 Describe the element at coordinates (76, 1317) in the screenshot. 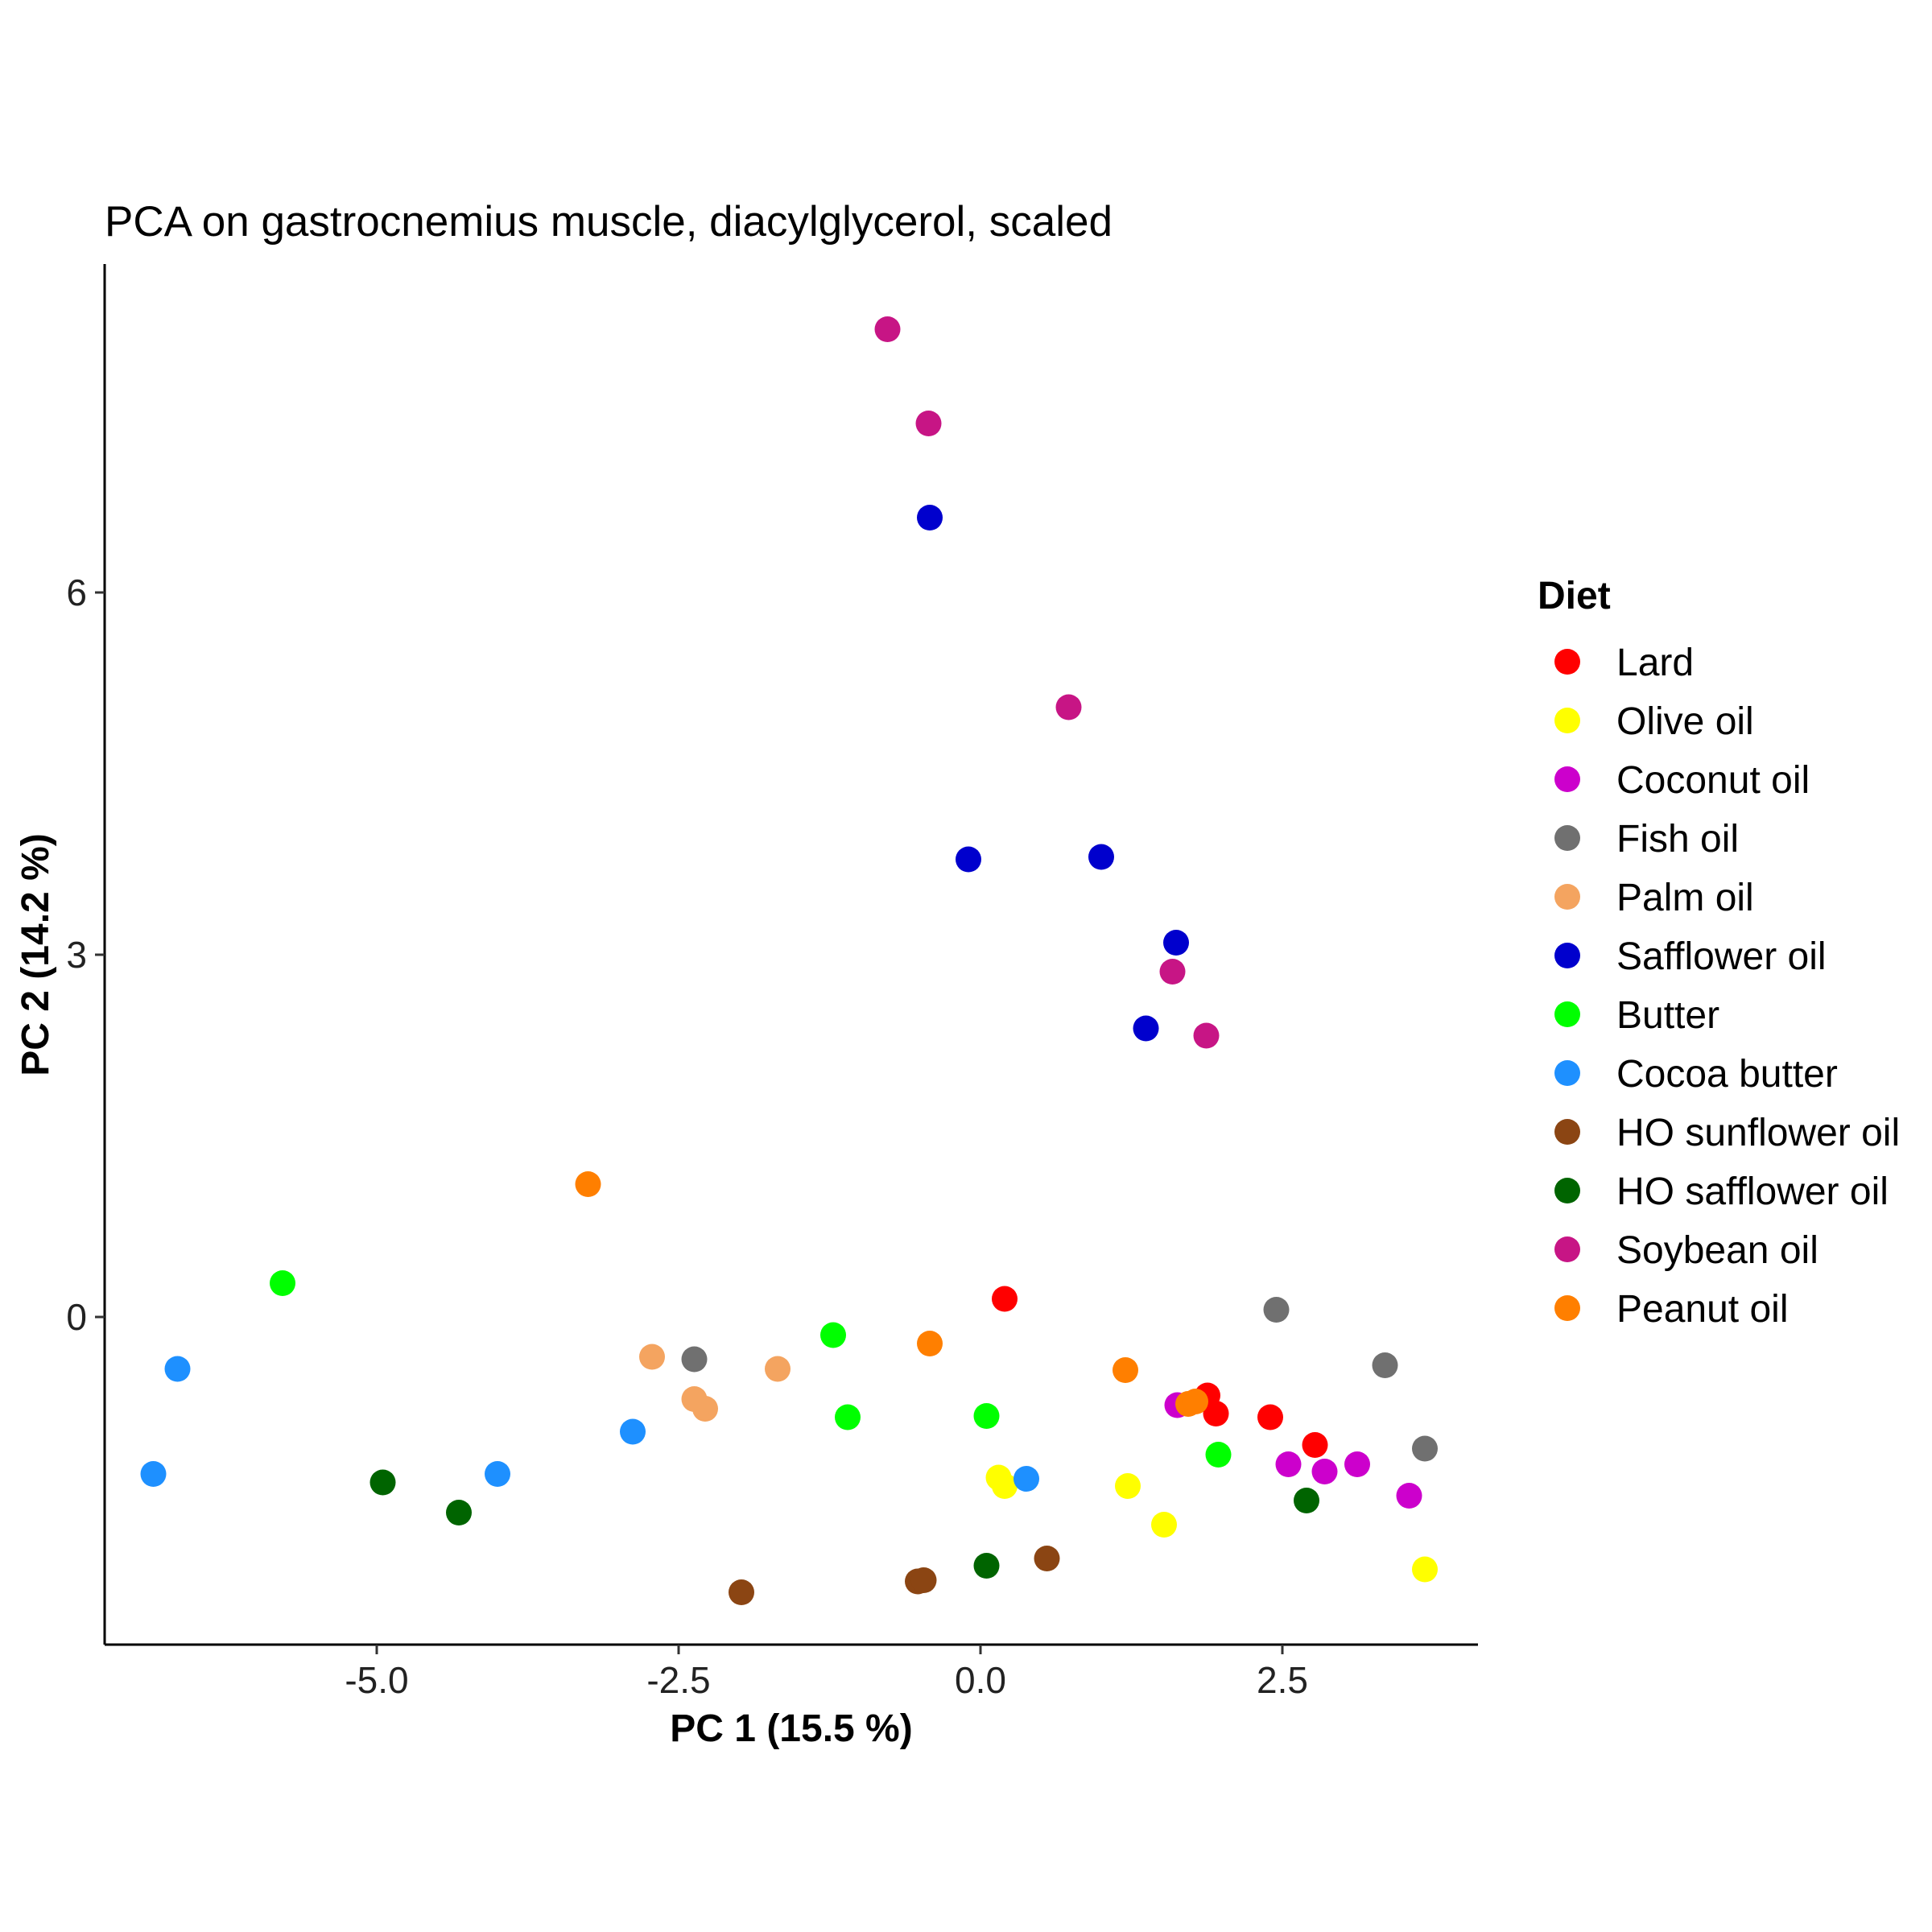

I see `y-tick-label: 0` at that location.